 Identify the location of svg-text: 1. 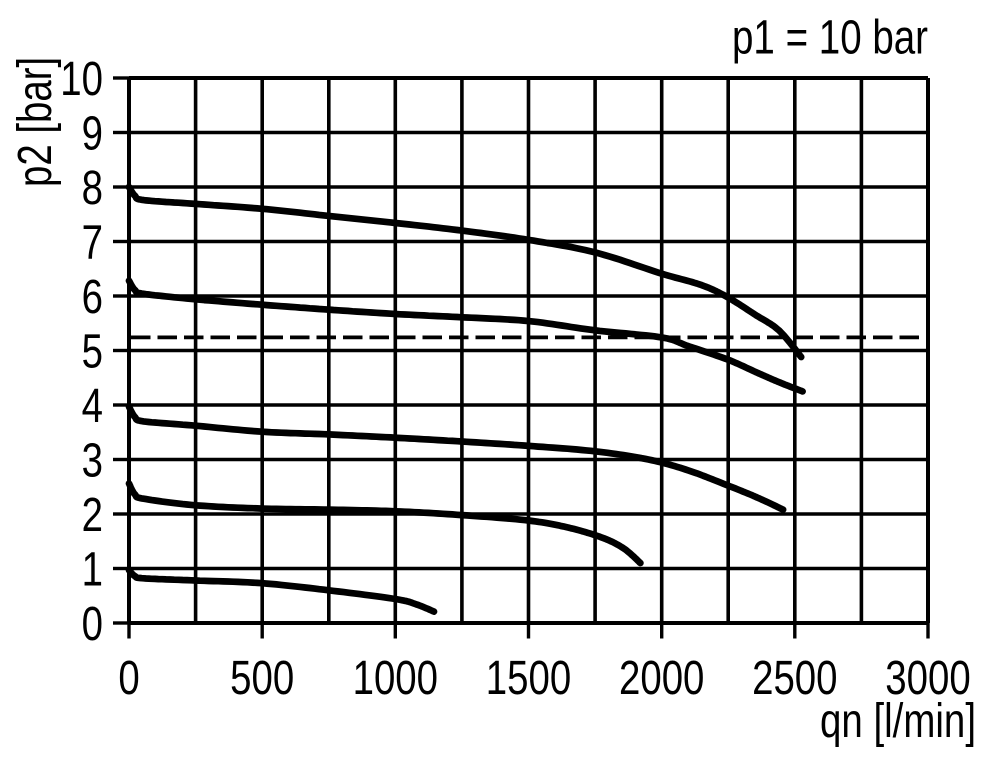
(92, 570).